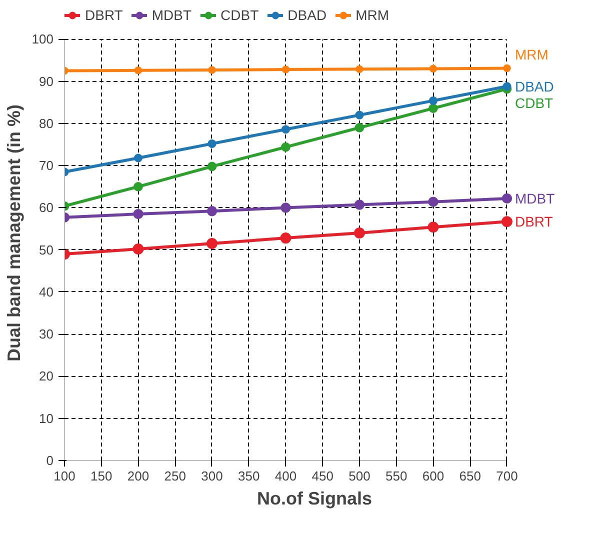  I want to click on legend-label: CDBT, so click(239, 15).